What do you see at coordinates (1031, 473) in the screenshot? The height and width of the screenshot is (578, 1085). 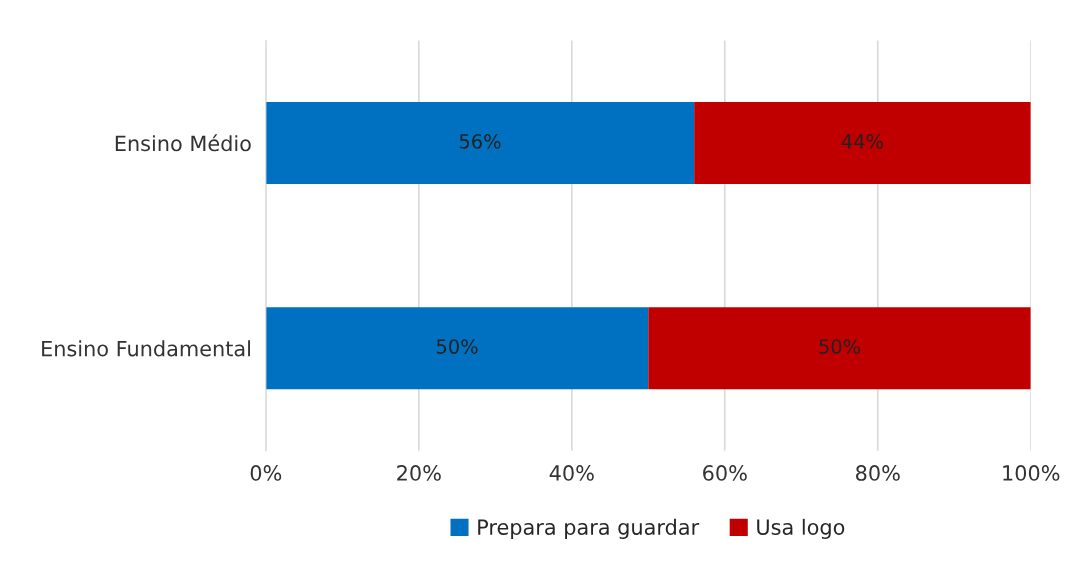 I see `x-tick-label: 100%` at bounding box center [1031, 473].